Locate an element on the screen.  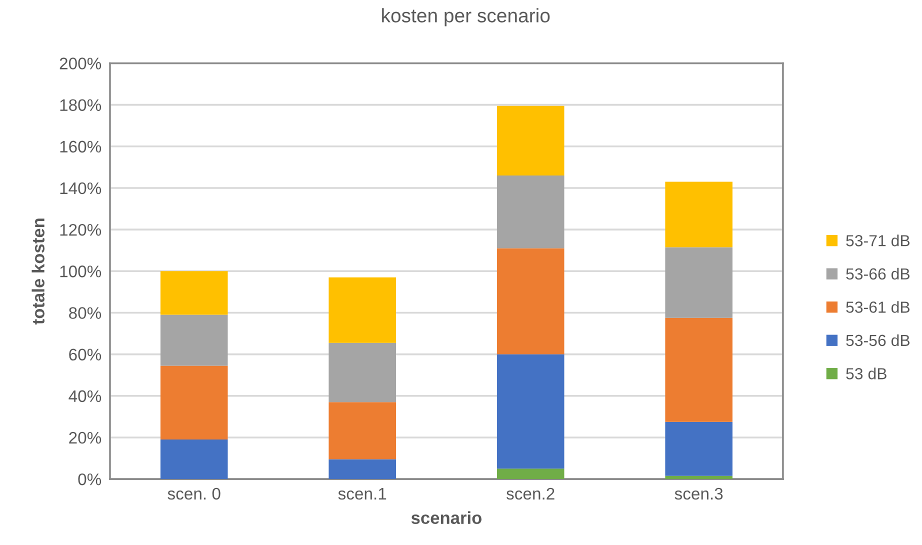
y-tick-label: 140% is located at coordinates (81, 188).